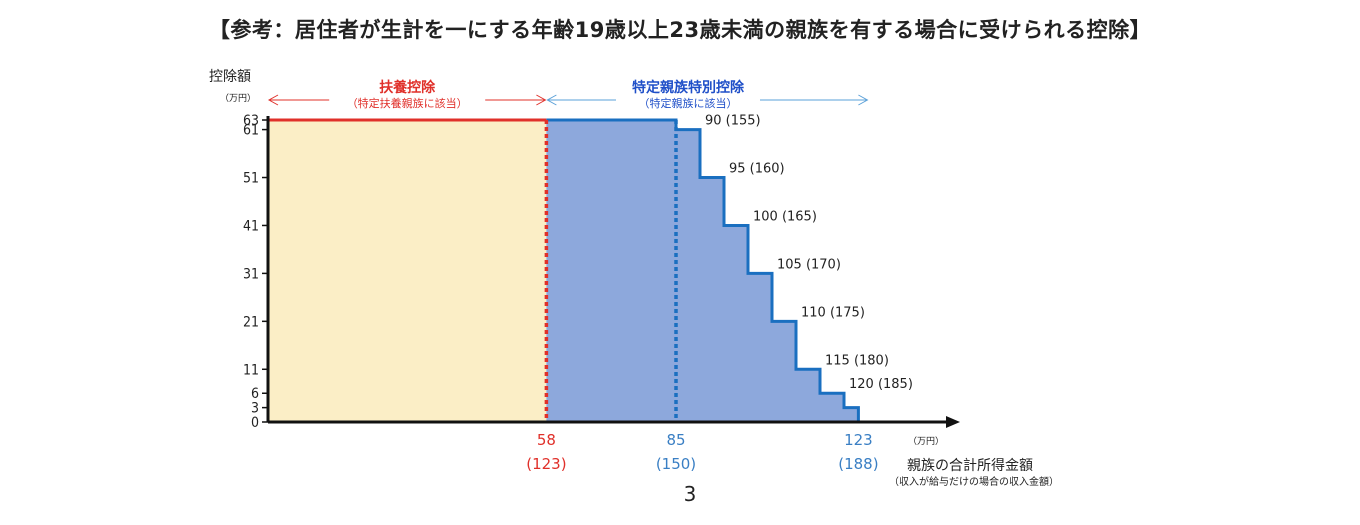 Image resolution: width=1360 pixels, height=525 pixels. I want to click on step-label: 100 (165), so click(785, 216).